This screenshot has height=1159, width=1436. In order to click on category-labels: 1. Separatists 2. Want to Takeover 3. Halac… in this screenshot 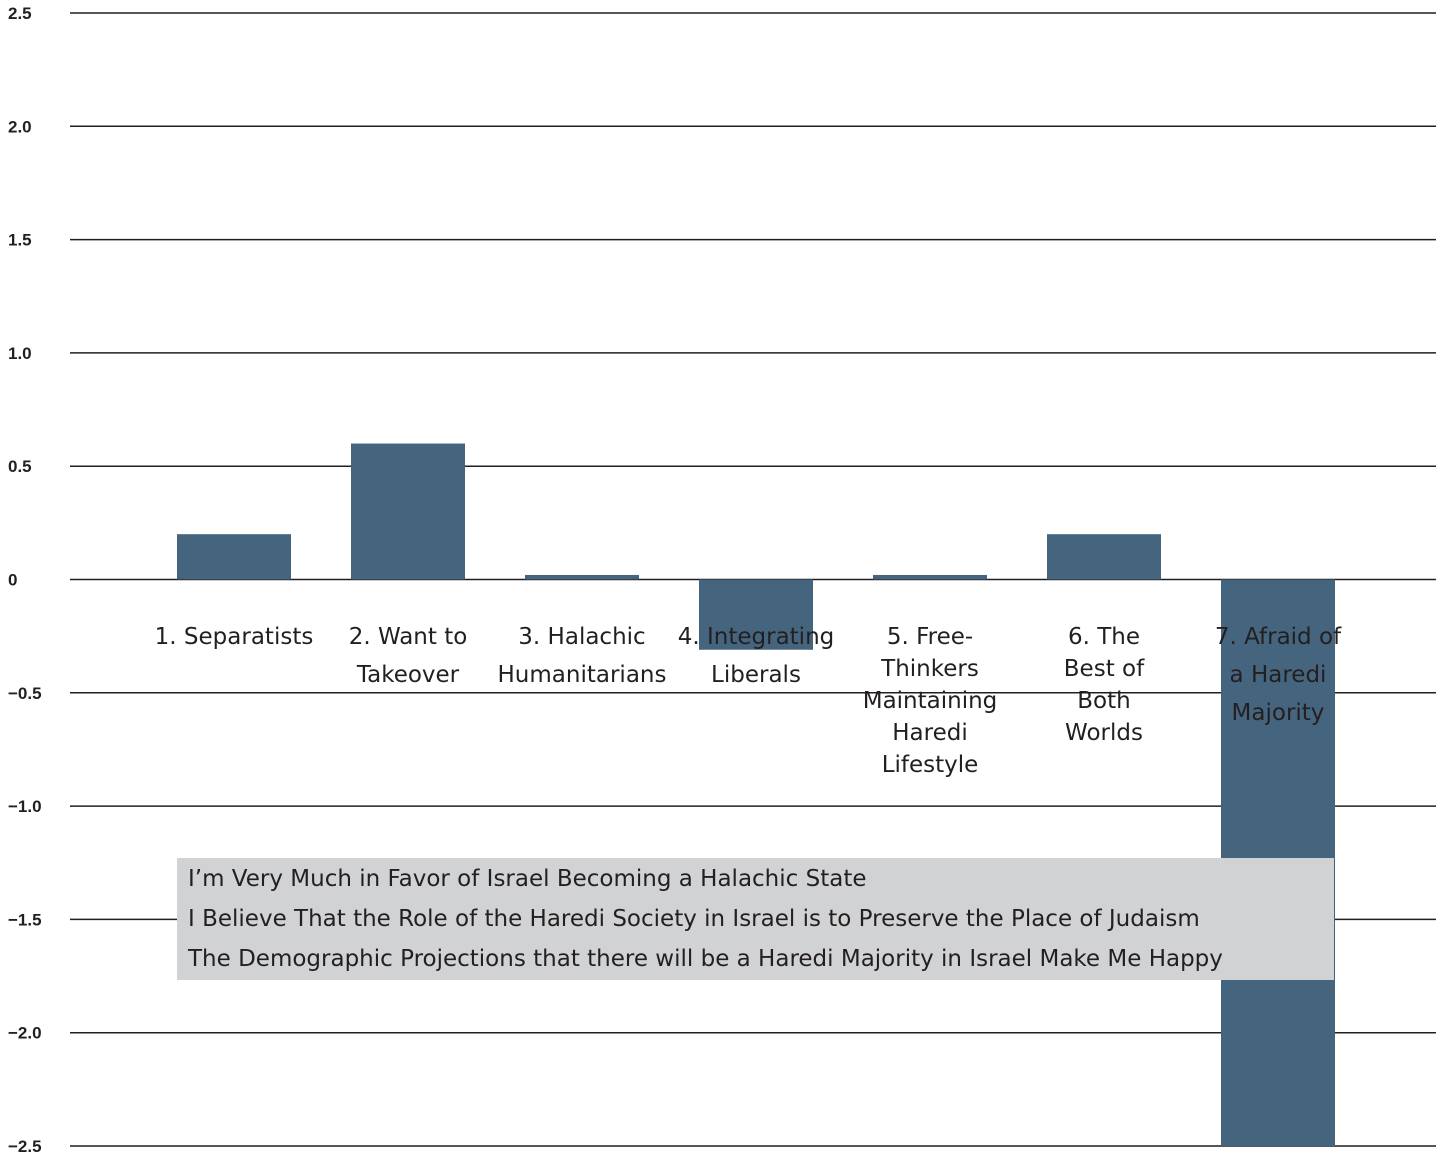, I will do `click(748, 701)`.